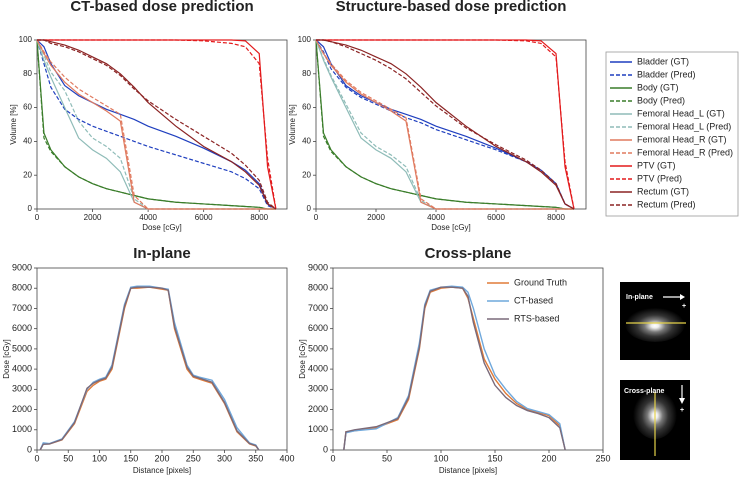 The image size is (740, 480). I want to click on legend-label: PTV (Pred), so click(659, 178).